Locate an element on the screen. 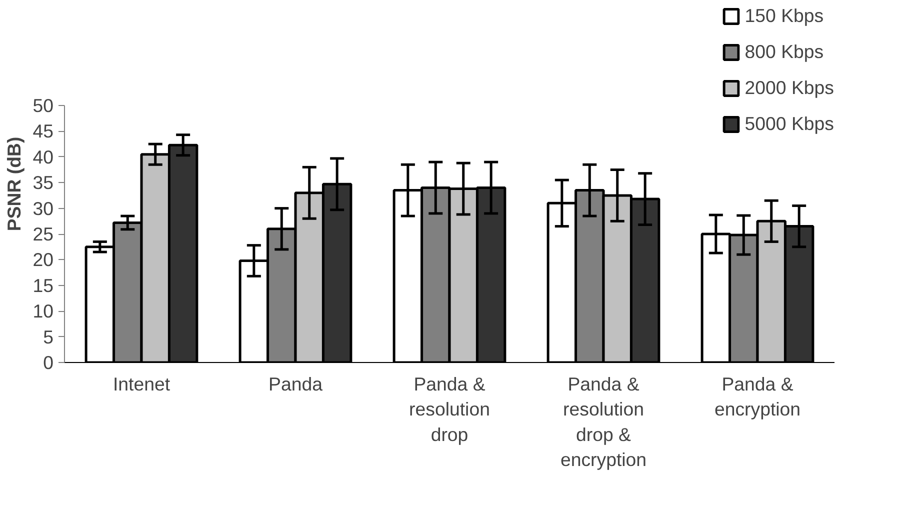 The width and height of the screenshot is (909, 517). y-tick-label: 0 is located at coordinates (48, 362).